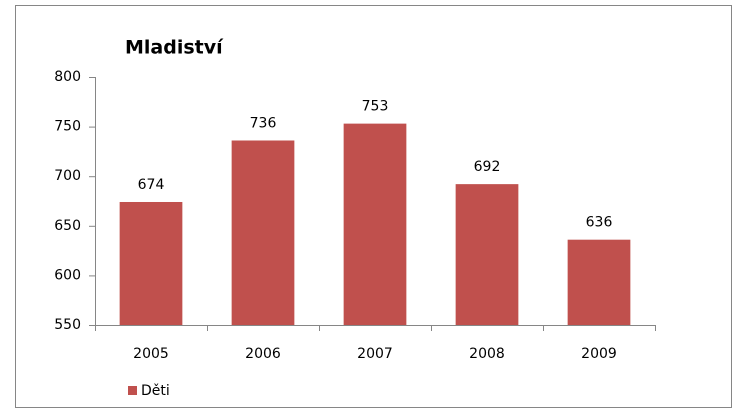 The height and width of the screenshot is (408, 733). Describe the element at coordinates (151, 185) in the screenshot. I see `data-label: 674` at that location.